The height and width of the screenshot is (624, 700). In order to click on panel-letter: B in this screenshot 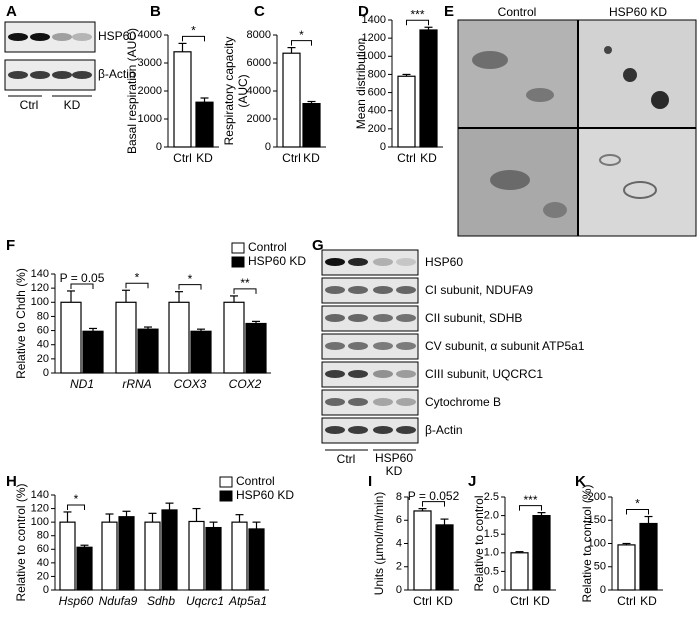, I will do `click(155, 11)`.